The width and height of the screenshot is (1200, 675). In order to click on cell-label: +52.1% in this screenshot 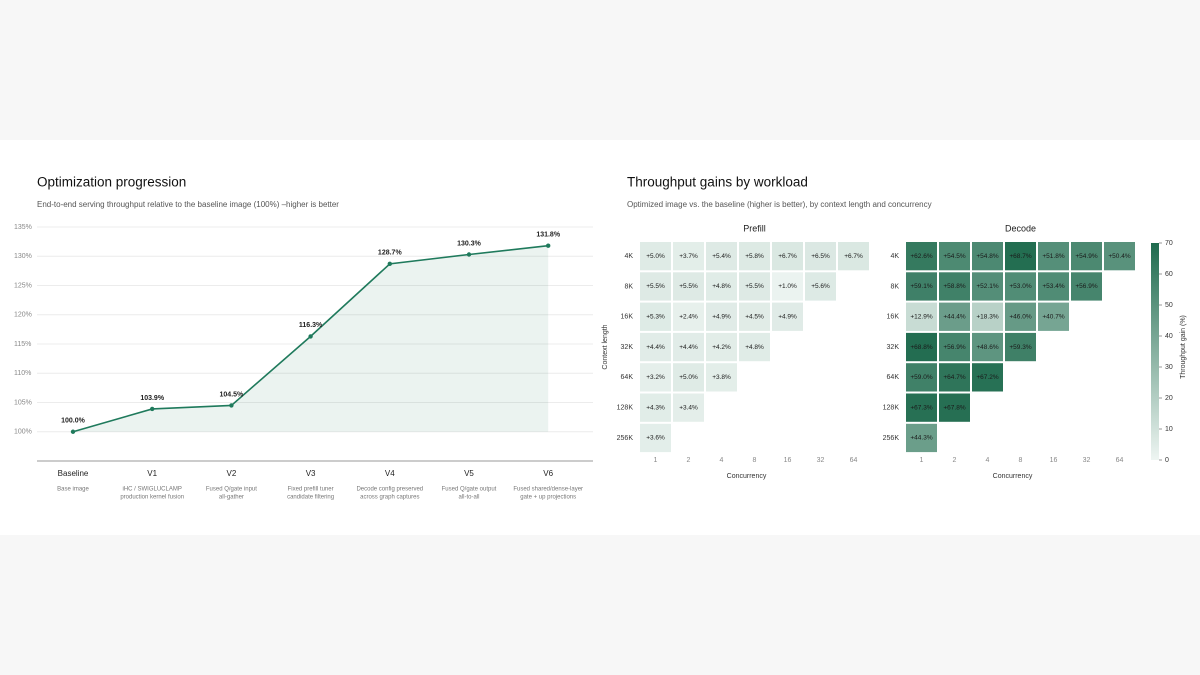, I will do `click(987, 286)`.